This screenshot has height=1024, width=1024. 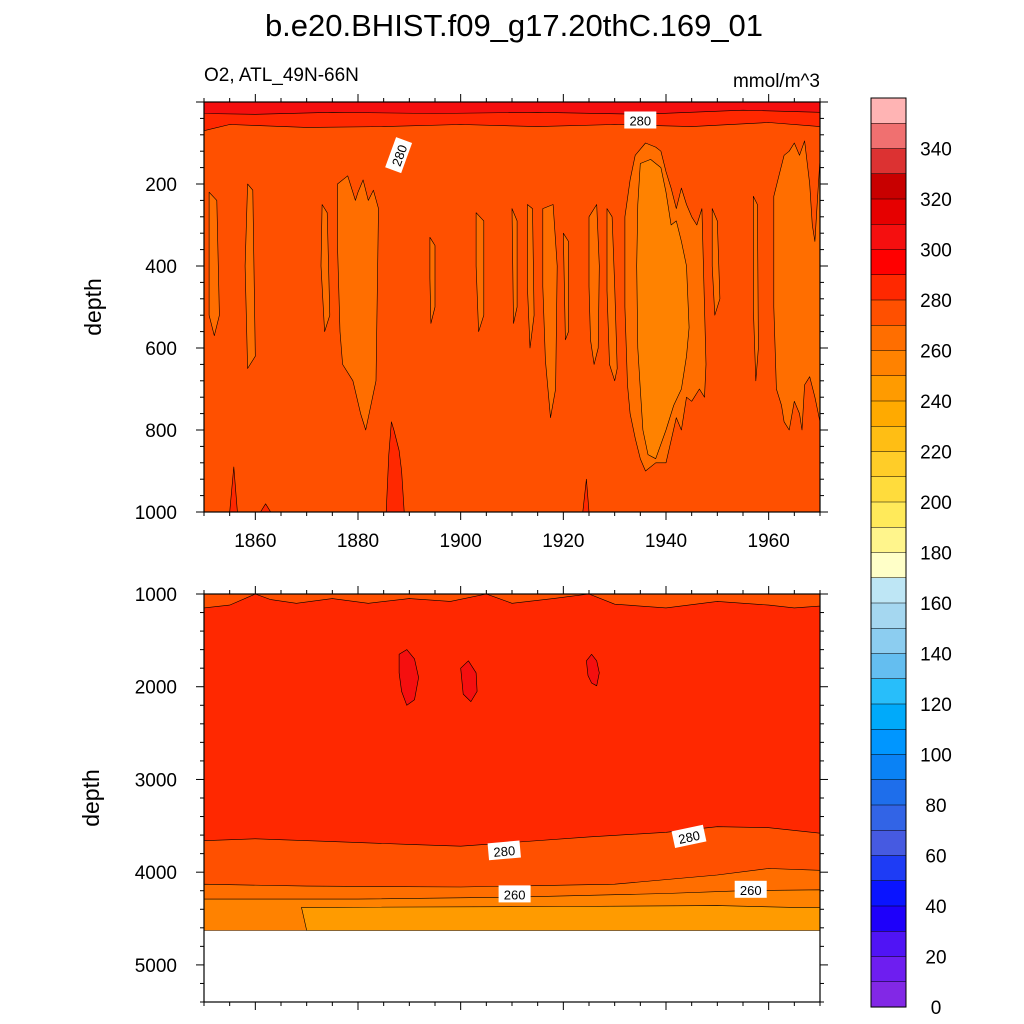 What do you see at coordinates (936, 705) in the screenshot?
I see `colorbar-label: 120` at bounding box center [936, 705].